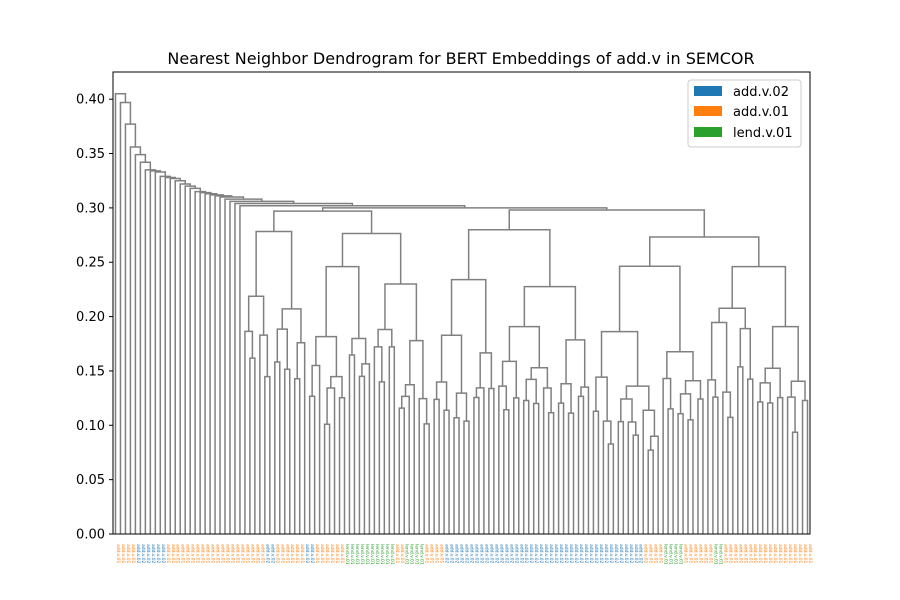 This screenshot has height=600, width=900. I want to click on y-tick-label: 0.00, so click(90, 535).